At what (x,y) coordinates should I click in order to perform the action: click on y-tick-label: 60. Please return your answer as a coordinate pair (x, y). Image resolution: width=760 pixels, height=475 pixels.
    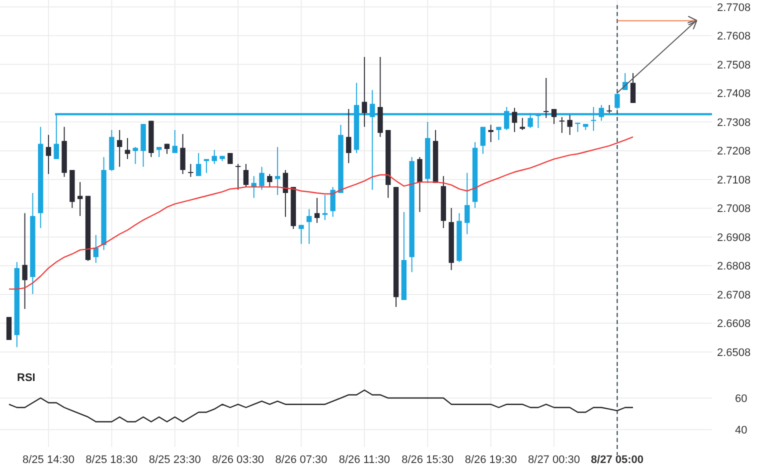
    Looking at the image, I should click on (741, 398).